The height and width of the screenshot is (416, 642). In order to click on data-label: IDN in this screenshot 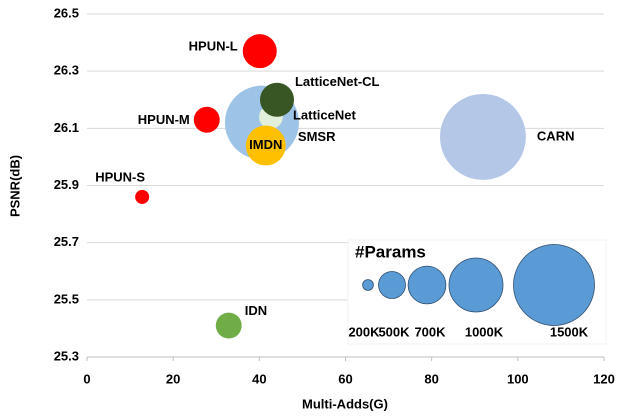, I will do `click(256, 310)`.